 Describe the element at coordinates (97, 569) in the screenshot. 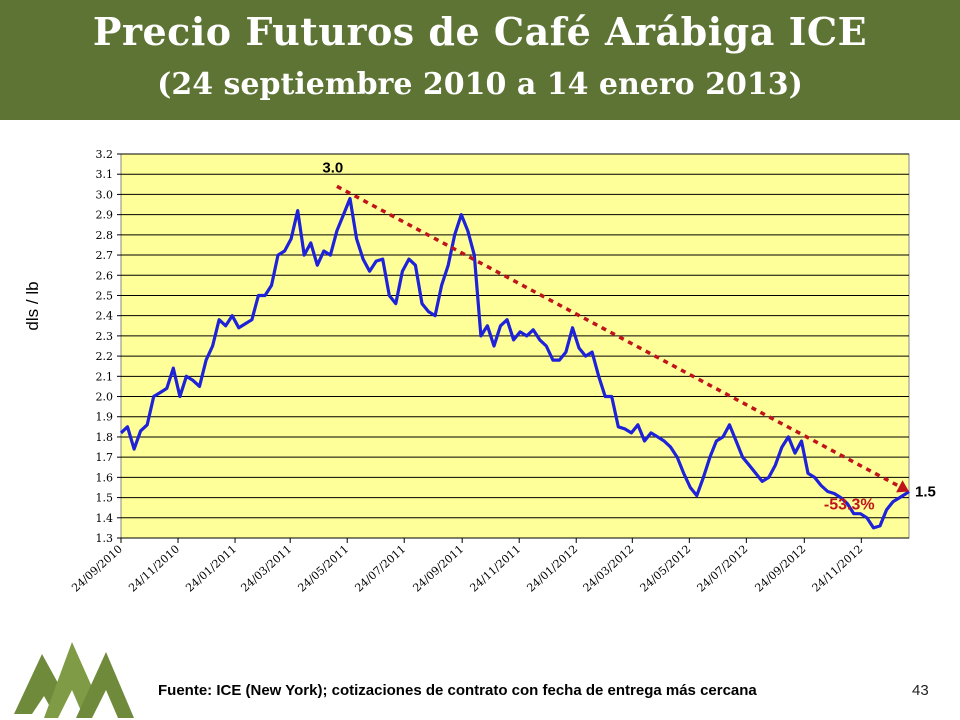

I see `x-tick-label: 24/09/2010` at that location.